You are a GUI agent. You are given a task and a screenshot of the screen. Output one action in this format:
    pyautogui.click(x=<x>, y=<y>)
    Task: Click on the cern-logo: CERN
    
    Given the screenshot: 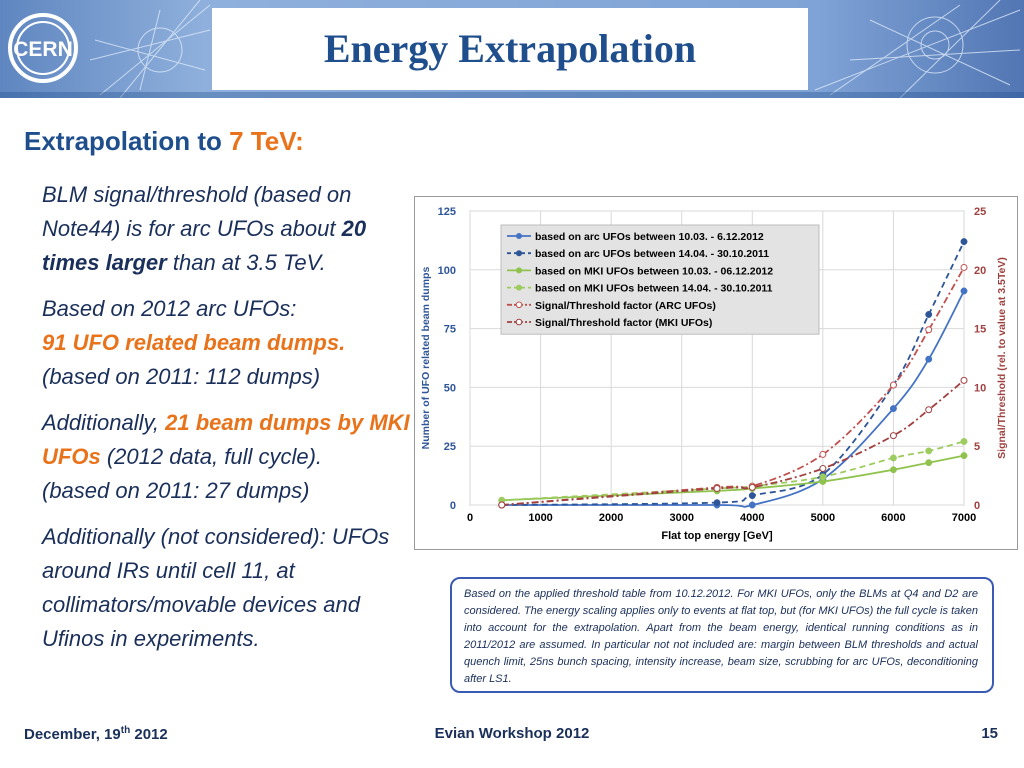 What is the action you would take?
    pyautogui.click(x=43, y=48)
    